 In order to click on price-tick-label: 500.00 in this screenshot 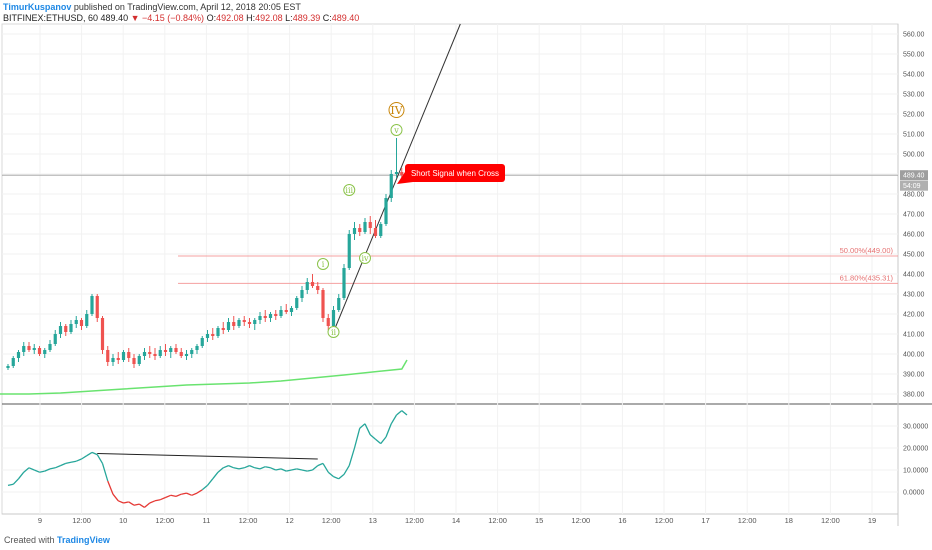, I will do `click(914, 155)`.